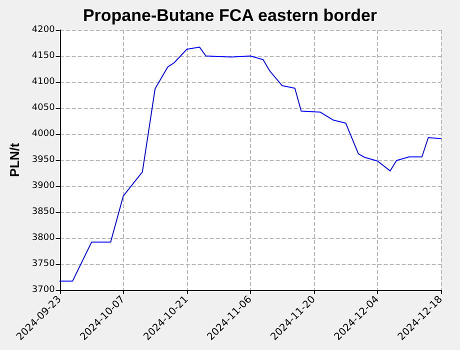 This screenshot has height=350, width=460. Describe the element at coordinates (44, 160) in the screenshot. I see `y-tick-label: 3950` at that location.